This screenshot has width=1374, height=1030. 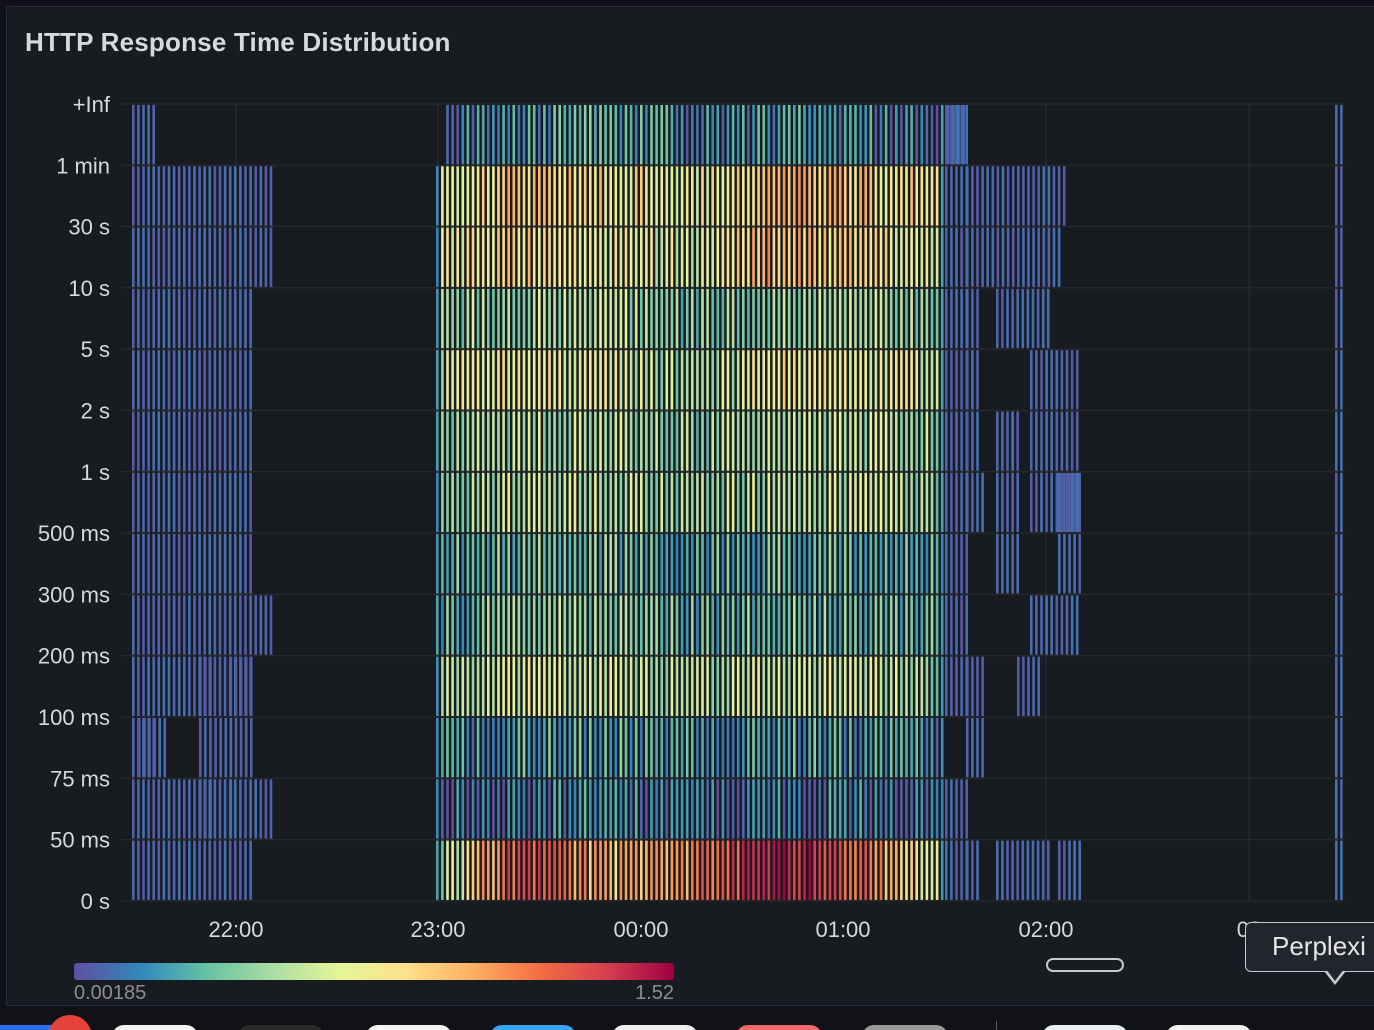 What do you see at coordinates (687, 1018) in the screenshot?
I see `dock` at bounding box center [687, 1018].